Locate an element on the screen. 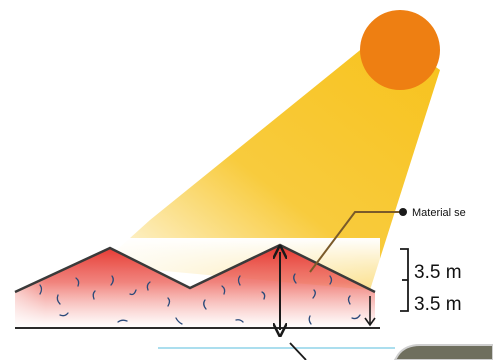  inner-height-marker-head is located at coordinates (370, 322).